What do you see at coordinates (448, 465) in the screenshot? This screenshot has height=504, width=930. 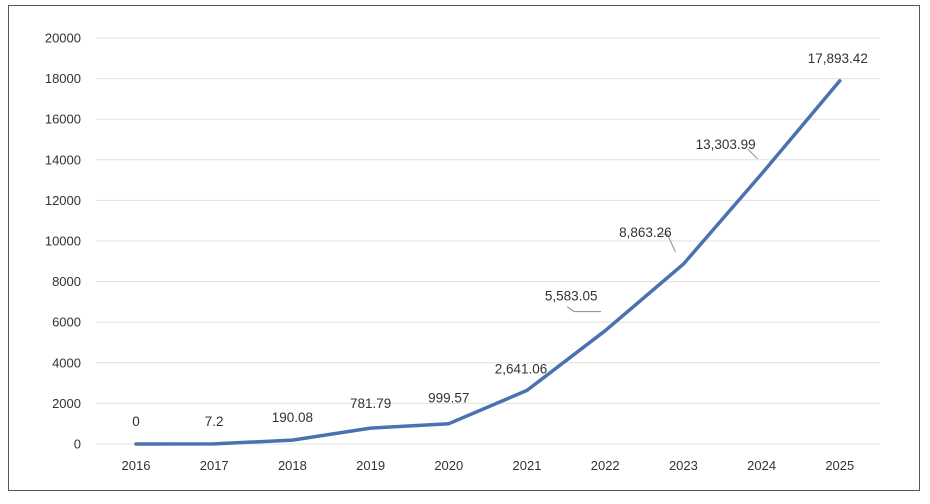 I see `x-tick-label: 2020` at bounding box center [448, 465].